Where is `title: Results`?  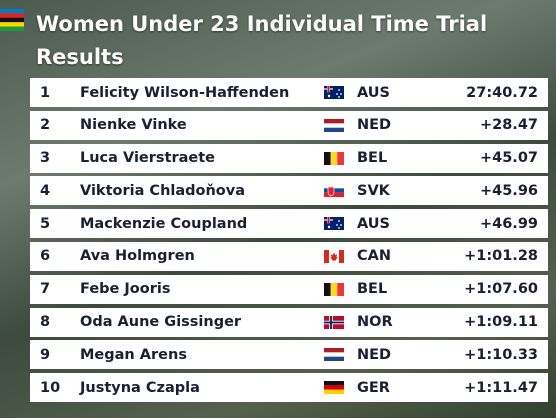 title: Results is located at coordinates (80, 57).